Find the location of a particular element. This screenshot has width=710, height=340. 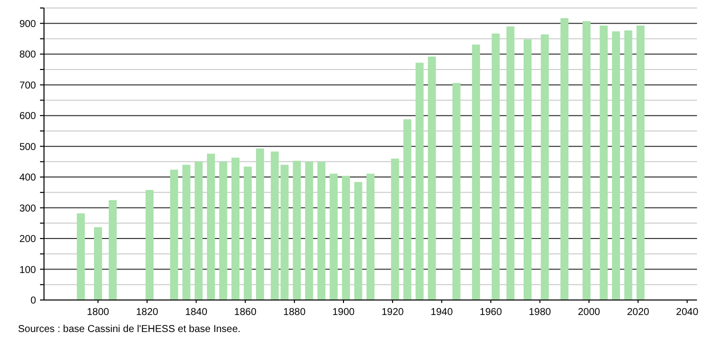

y-tick-label: 700 is located at coordinates (27, 86).